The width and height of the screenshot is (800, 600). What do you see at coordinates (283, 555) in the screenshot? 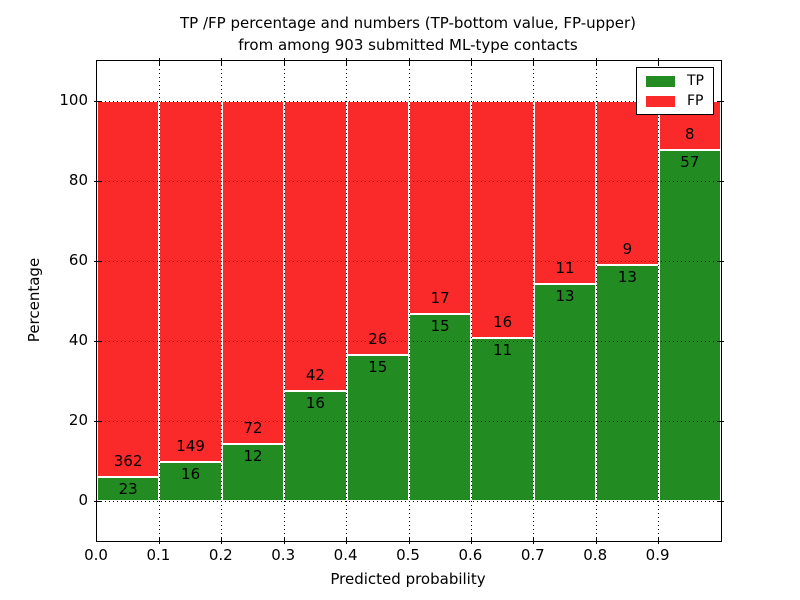
I see `x-tick-label: 0.3` at bounding box center [283, 555].